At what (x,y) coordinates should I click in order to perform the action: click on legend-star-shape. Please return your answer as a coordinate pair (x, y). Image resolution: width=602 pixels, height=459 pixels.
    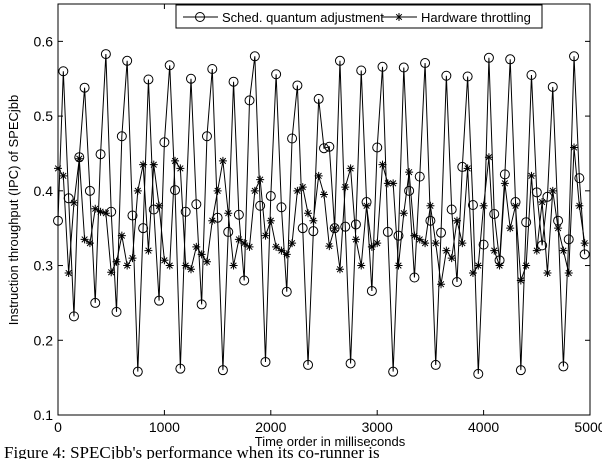
    Looking at the image, I should click on (399, 17).